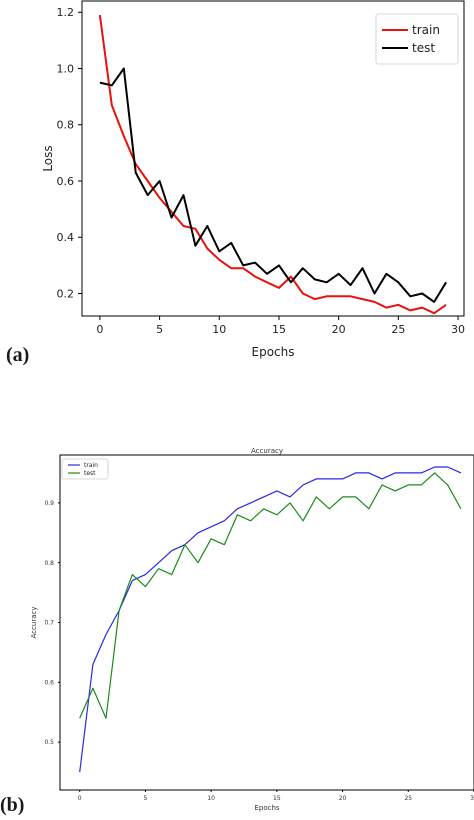 This screenshot has height=820, width=474. Describe the element at coordinates (49, 742) in the screenshot. I see `y-tick-label: 0.5` at that location.